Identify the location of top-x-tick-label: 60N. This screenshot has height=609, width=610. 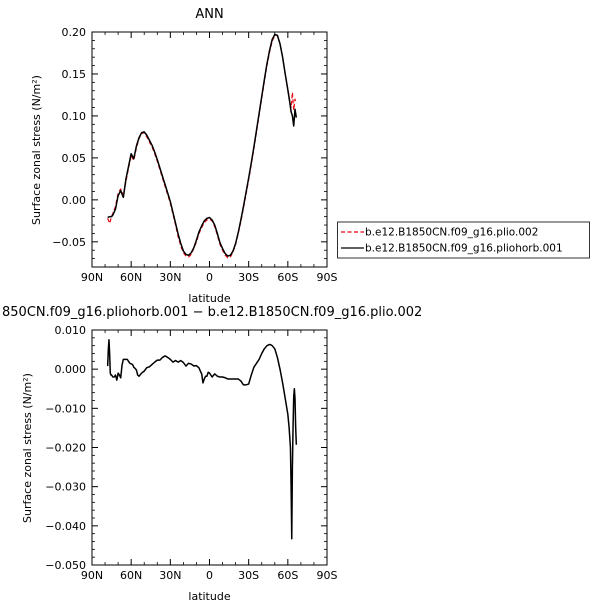
(131, 277).